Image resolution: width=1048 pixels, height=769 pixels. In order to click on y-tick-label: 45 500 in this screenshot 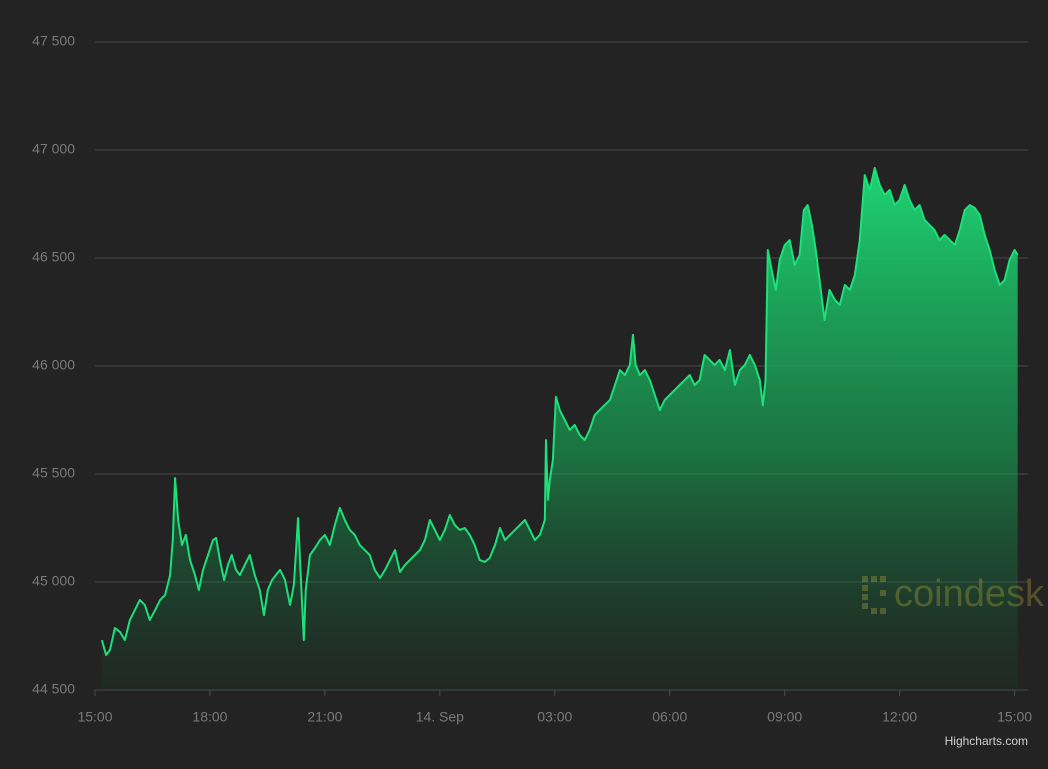, I will do `click(53, 473)`.